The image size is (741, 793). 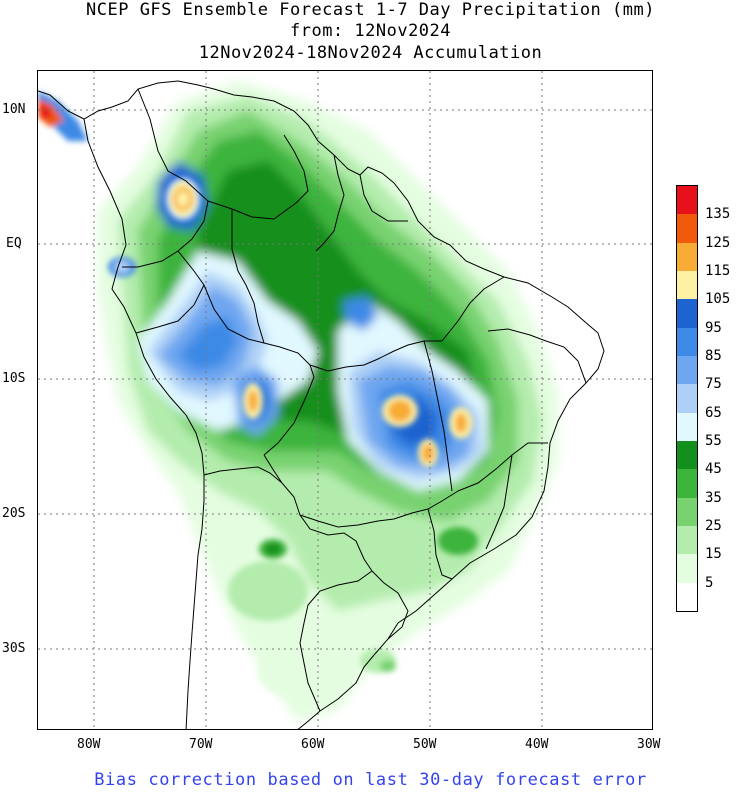 I want to click on lon-label-70w: 70W, so click(x=201, y=744).